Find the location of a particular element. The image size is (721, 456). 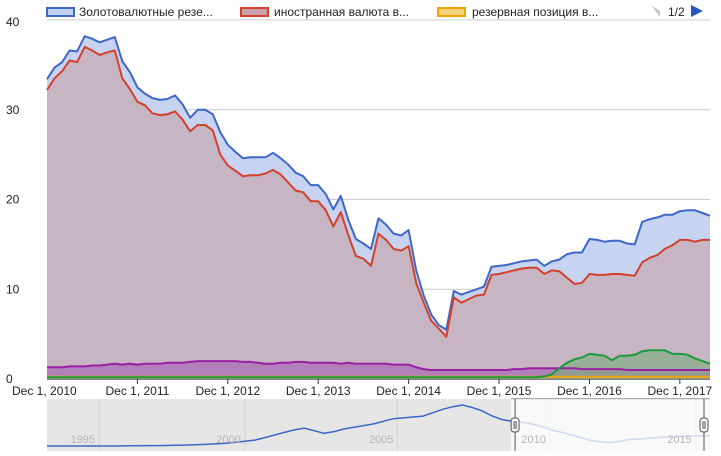

y-tick-label: 30 is located at coordinates (13, 110).